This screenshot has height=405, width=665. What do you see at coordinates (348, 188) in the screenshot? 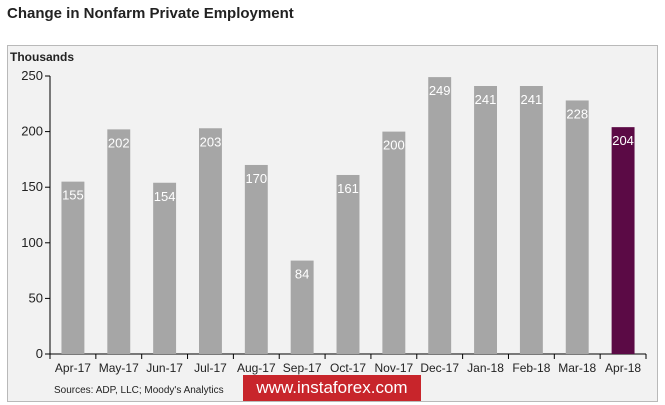
I see `data-label: 161` at bounding box center [348, 188].